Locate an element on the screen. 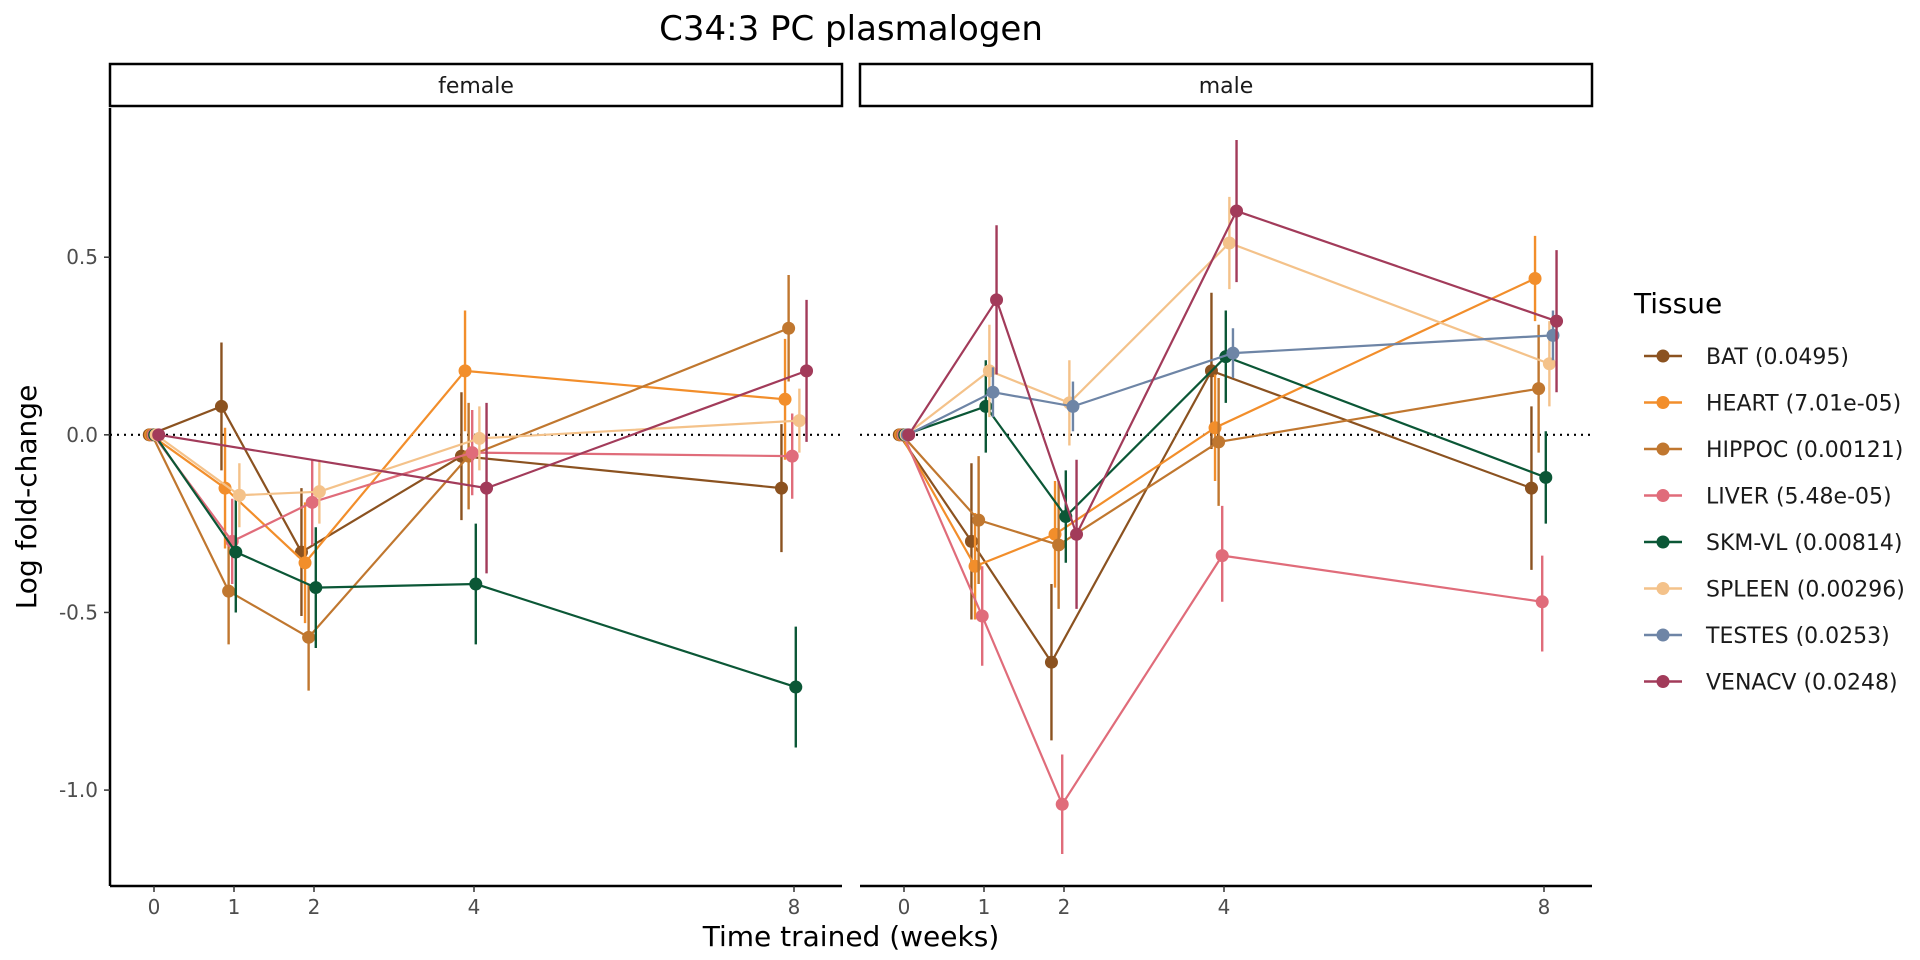 The height and width of the screenshot is (960, 1920). legend-item: VENACV (0.0248) is located at coordinates (1771, 683).